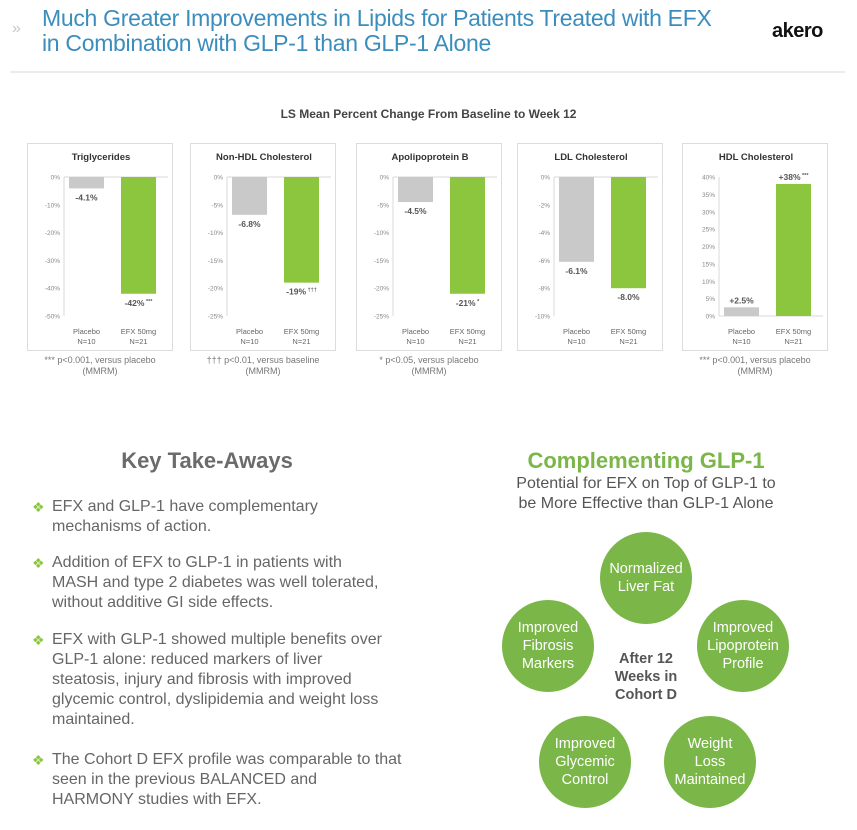 This screenshot has height=830, width=857. I want to click on data-label: -21% *, so click(468, 303).